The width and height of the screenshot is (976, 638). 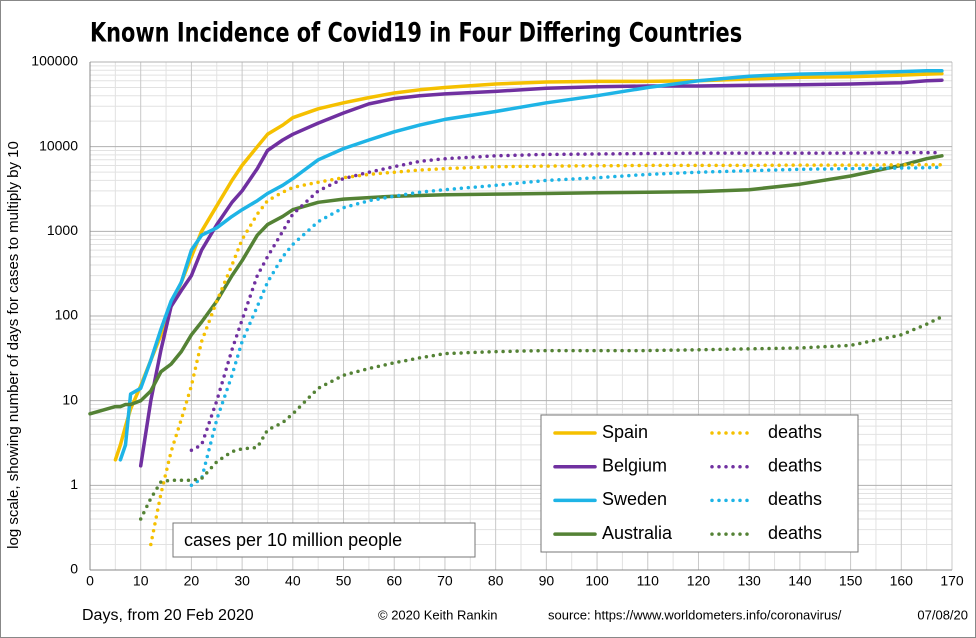 What do you see at coordinates (625, 432) in the screenshot?
I see `legend-label: Spain` at bounding box center [625, 432].